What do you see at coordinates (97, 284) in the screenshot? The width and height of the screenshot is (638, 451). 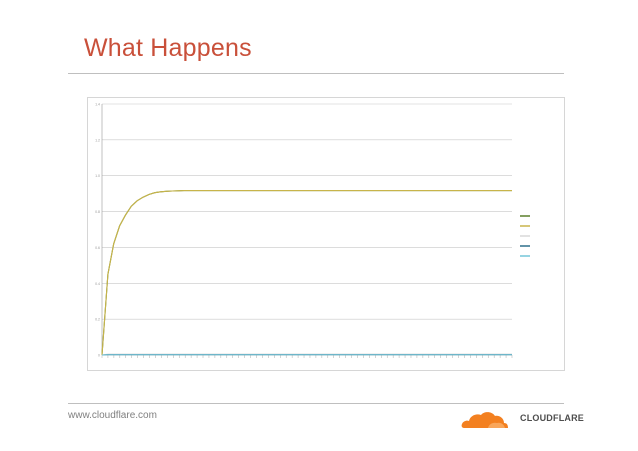 I see `y-tick-label: 0.4` at bounding box center [97, 284].